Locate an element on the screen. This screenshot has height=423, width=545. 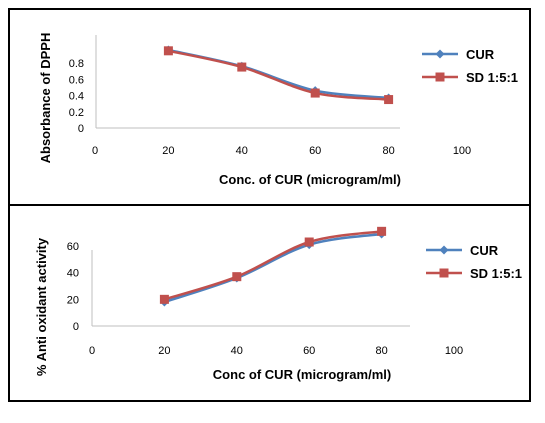
panel-divider is located at coordinates (269, 205).